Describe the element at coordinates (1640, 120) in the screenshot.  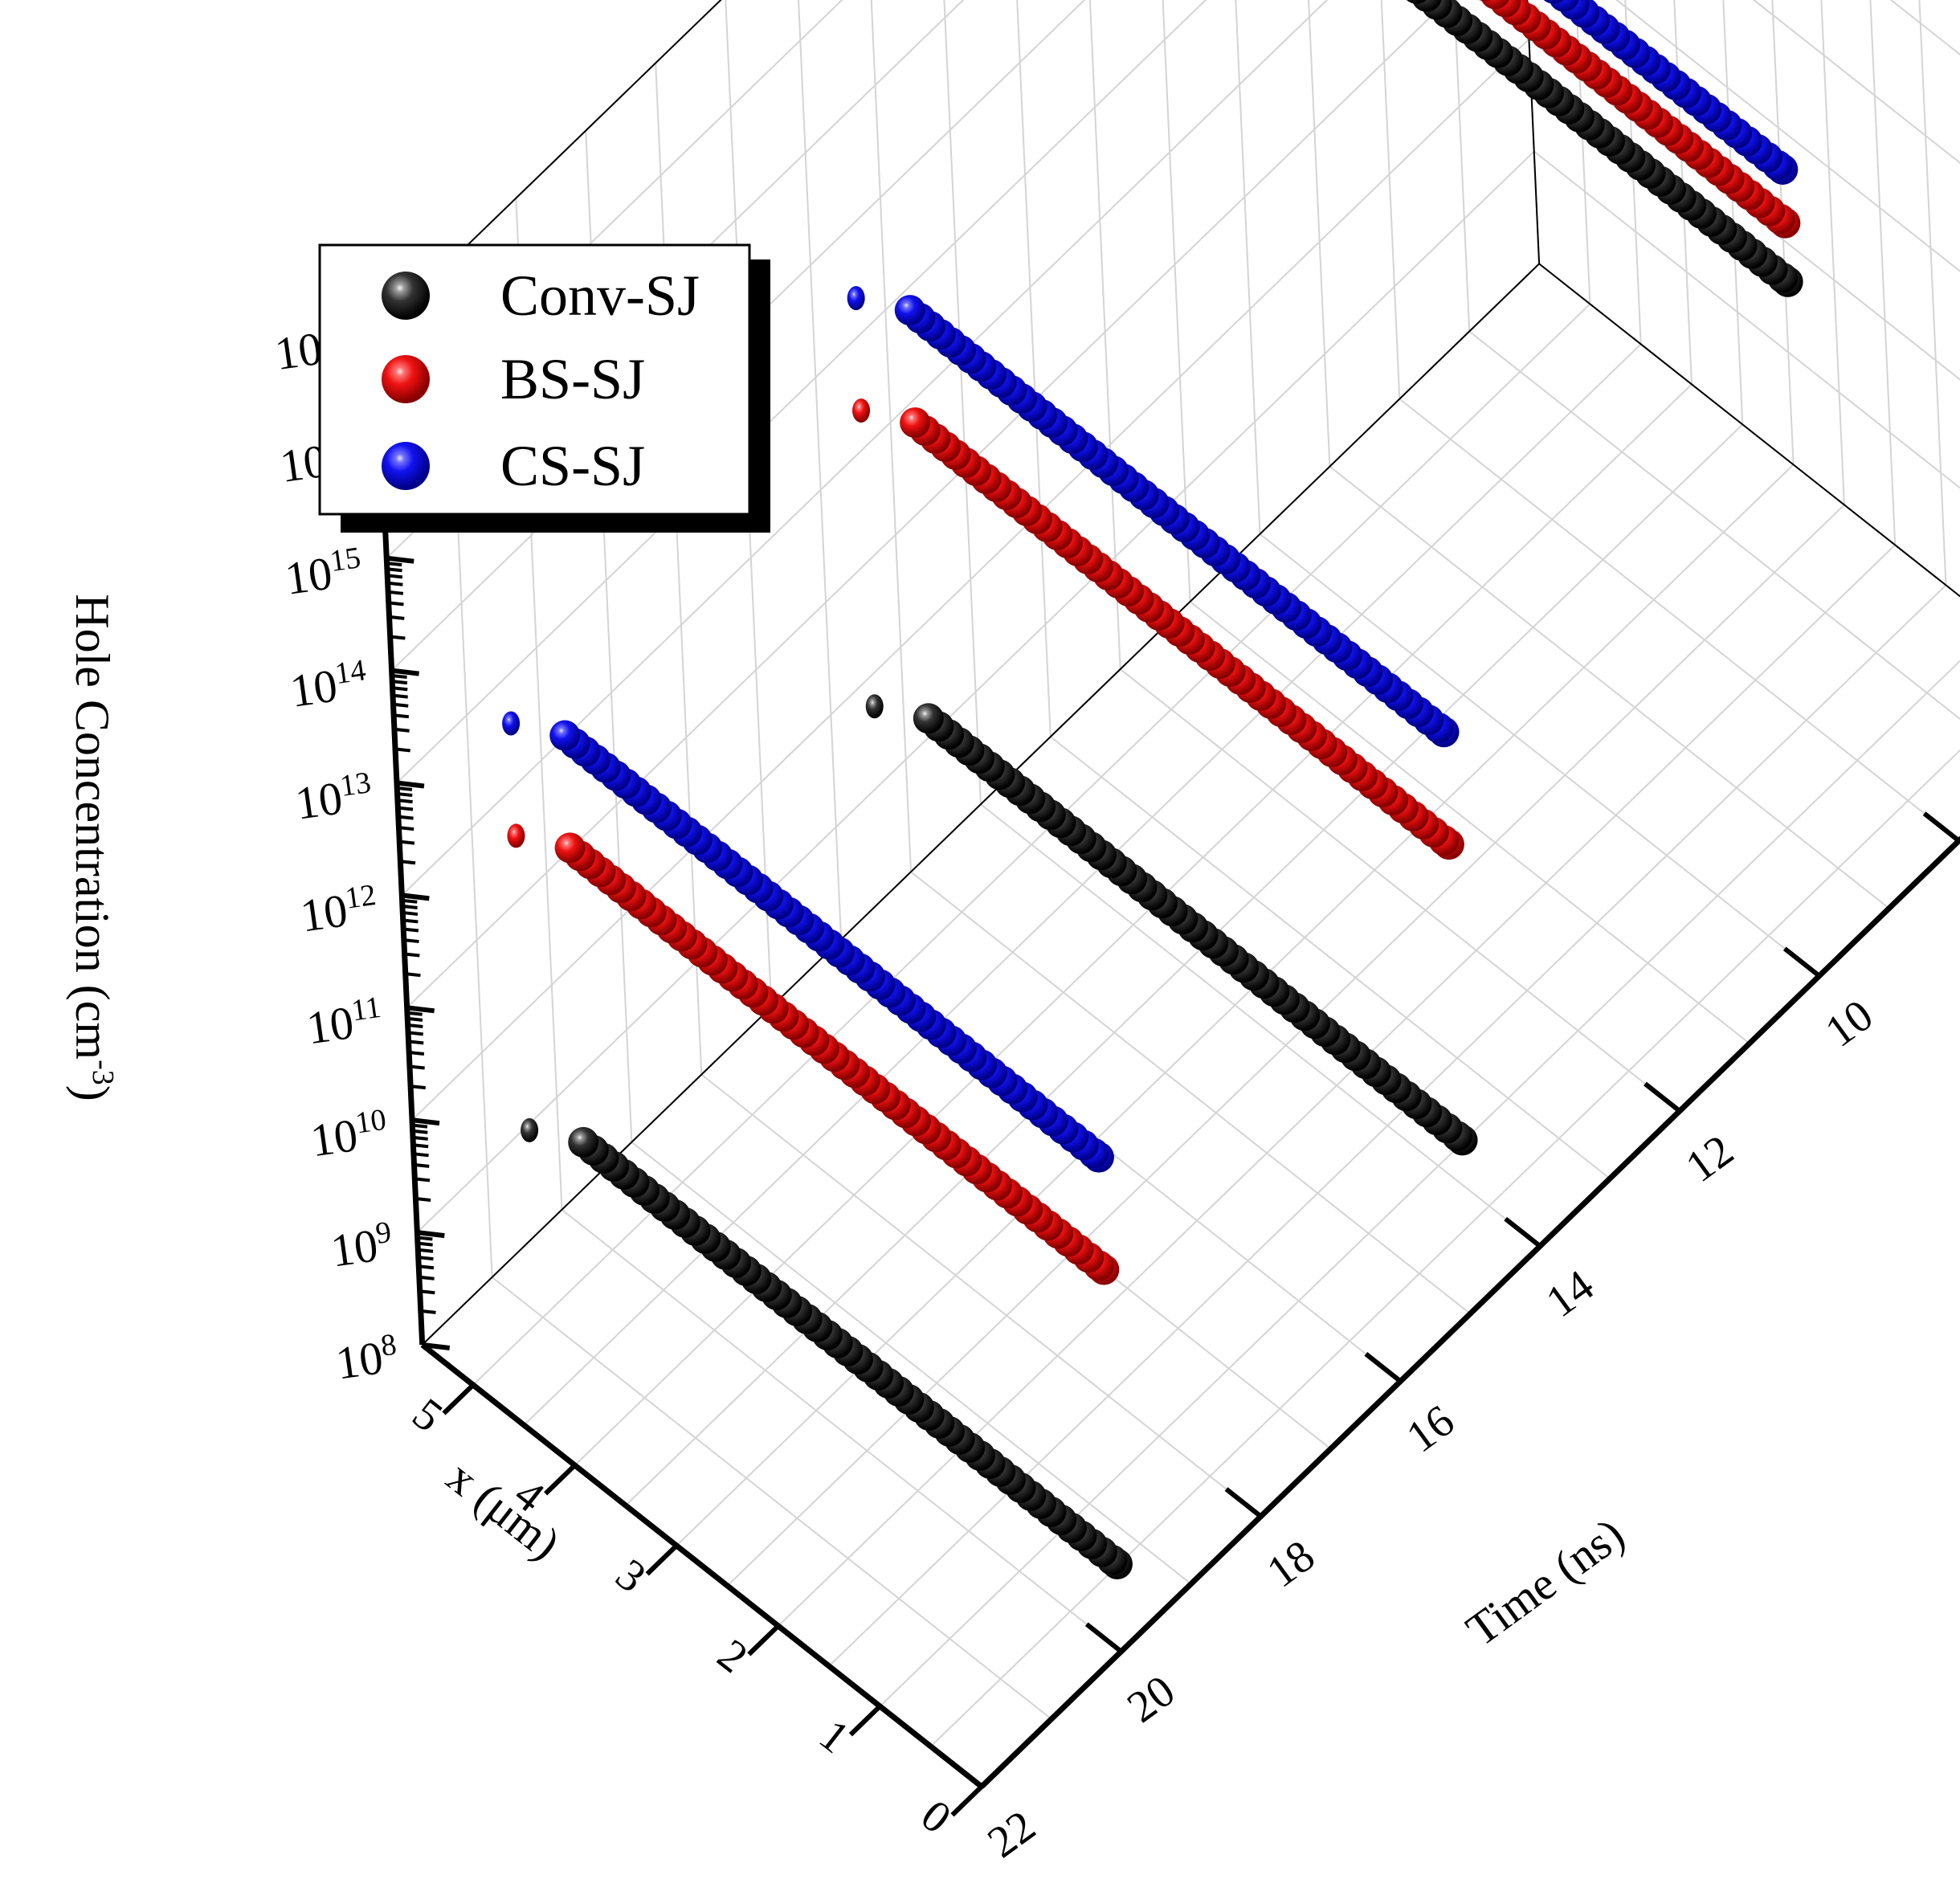
I see `series-bs-sj-t10` at that location.